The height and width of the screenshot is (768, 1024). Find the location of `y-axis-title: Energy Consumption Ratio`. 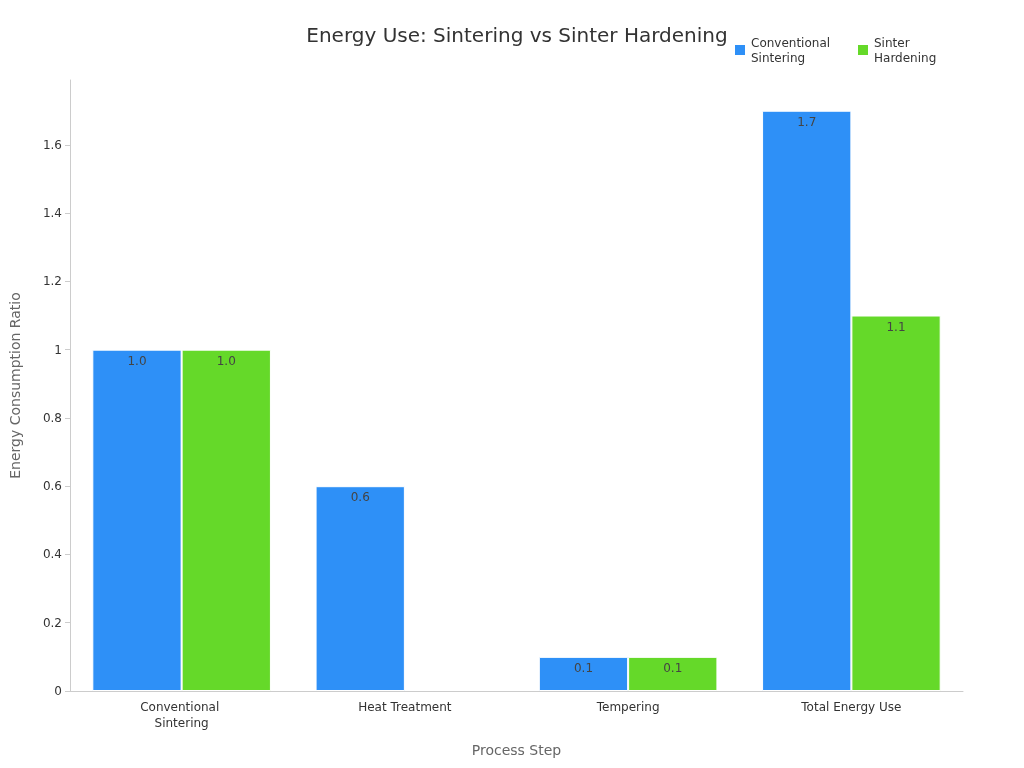

y-axis-title: Energy Consumption Ratio is located at coordinates (15, 385).